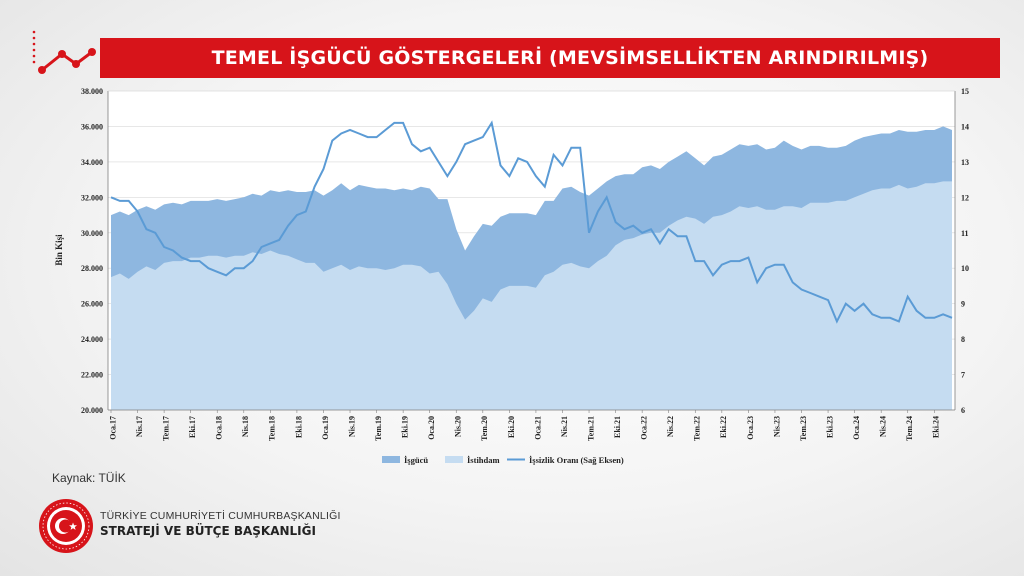 The width and height of the screenshot is (1024, 576). What do you see at coordinates (776, 426) in the screenshot?
I see `x-tick-label: Nis.23` at bounding box center [776, 426].